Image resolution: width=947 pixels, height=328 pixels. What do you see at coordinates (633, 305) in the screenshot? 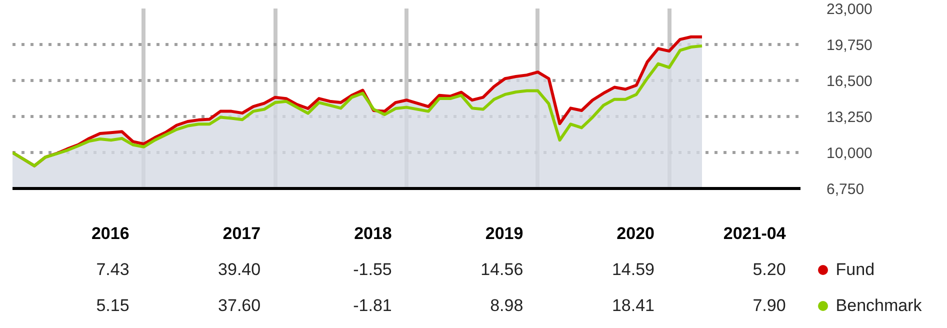
I see `text: 18.41` at bounding box center [633, 305].